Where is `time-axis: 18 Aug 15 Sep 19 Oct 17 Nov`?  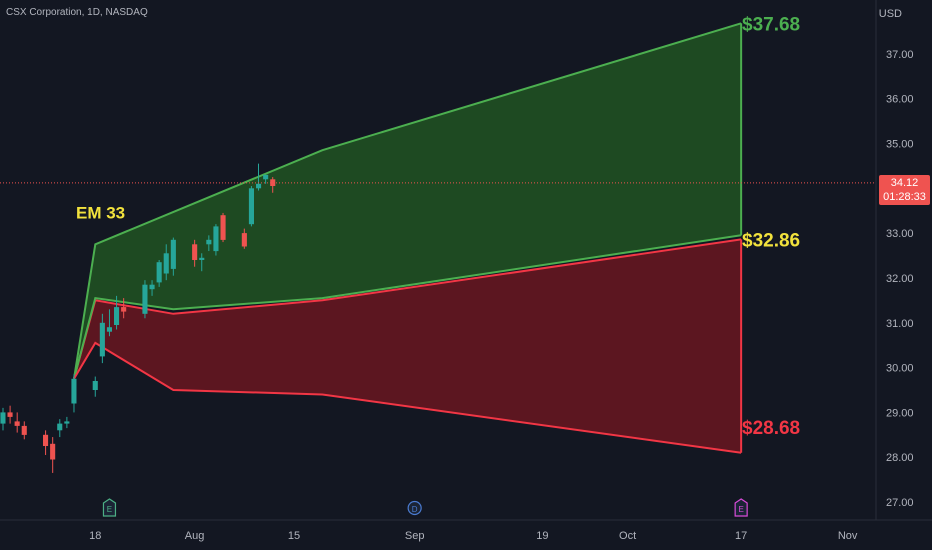 time-axis: 18 Aug 15 Sep 19 Oct 17 Nov is located at coordinates (473, 536).